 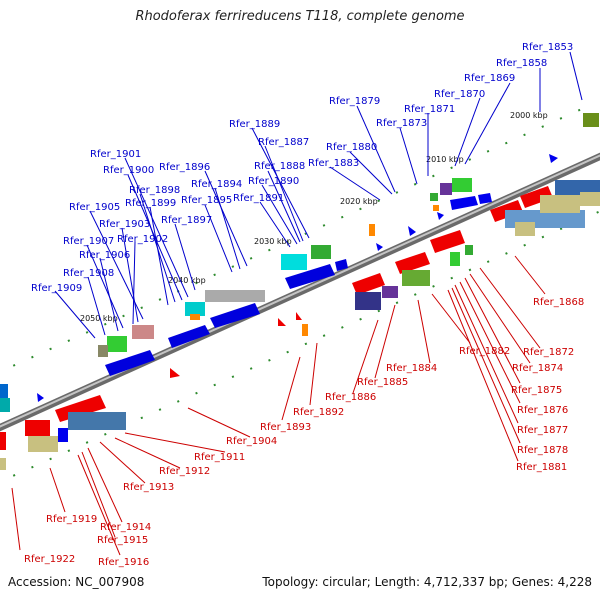 I want to click on gene-label: Rfer_1899, so click(x=150, y=203).